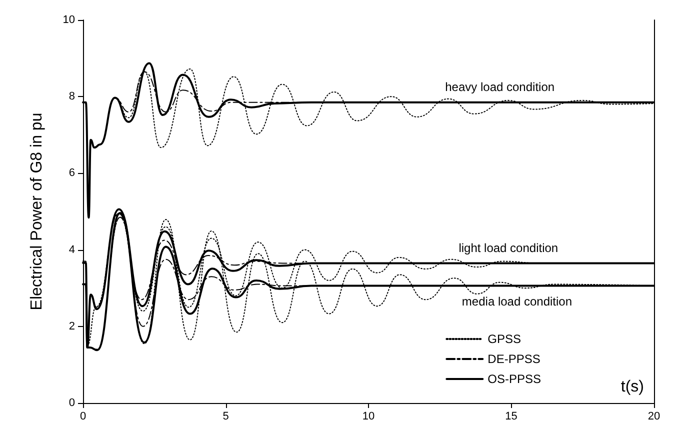 This screenshot has height=443, width=674. I want to click on legend-label: GPSS, so click(505, 339).